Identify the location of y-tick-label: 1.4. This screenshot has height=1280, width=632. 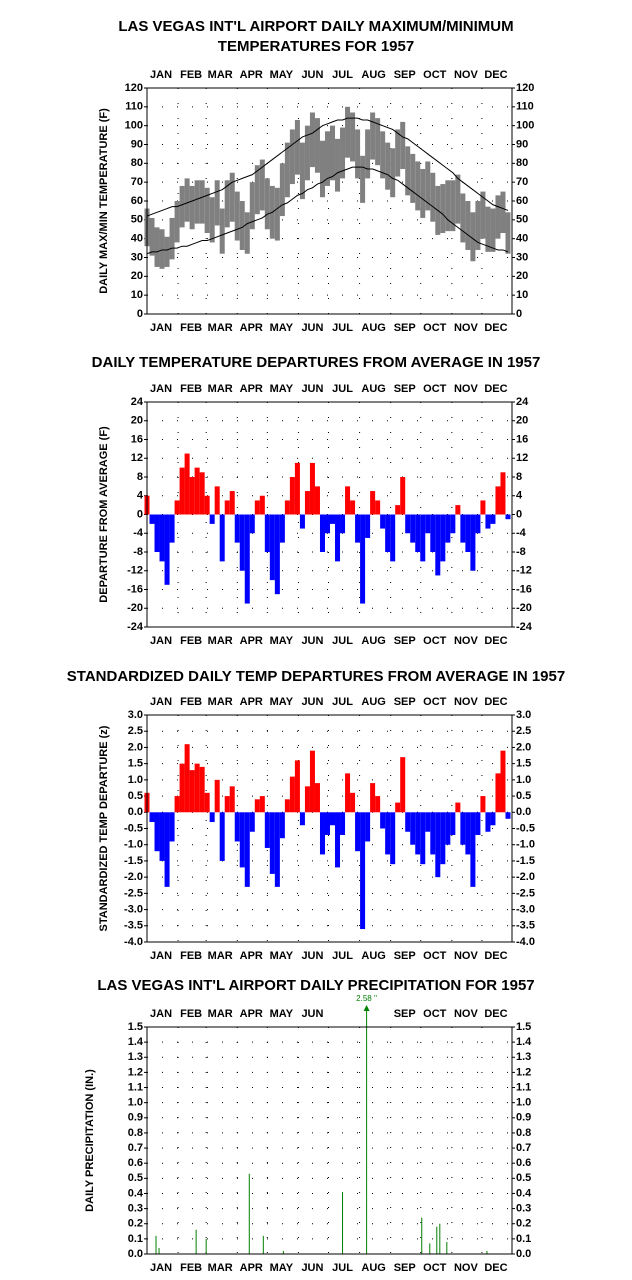
(136, 1042).